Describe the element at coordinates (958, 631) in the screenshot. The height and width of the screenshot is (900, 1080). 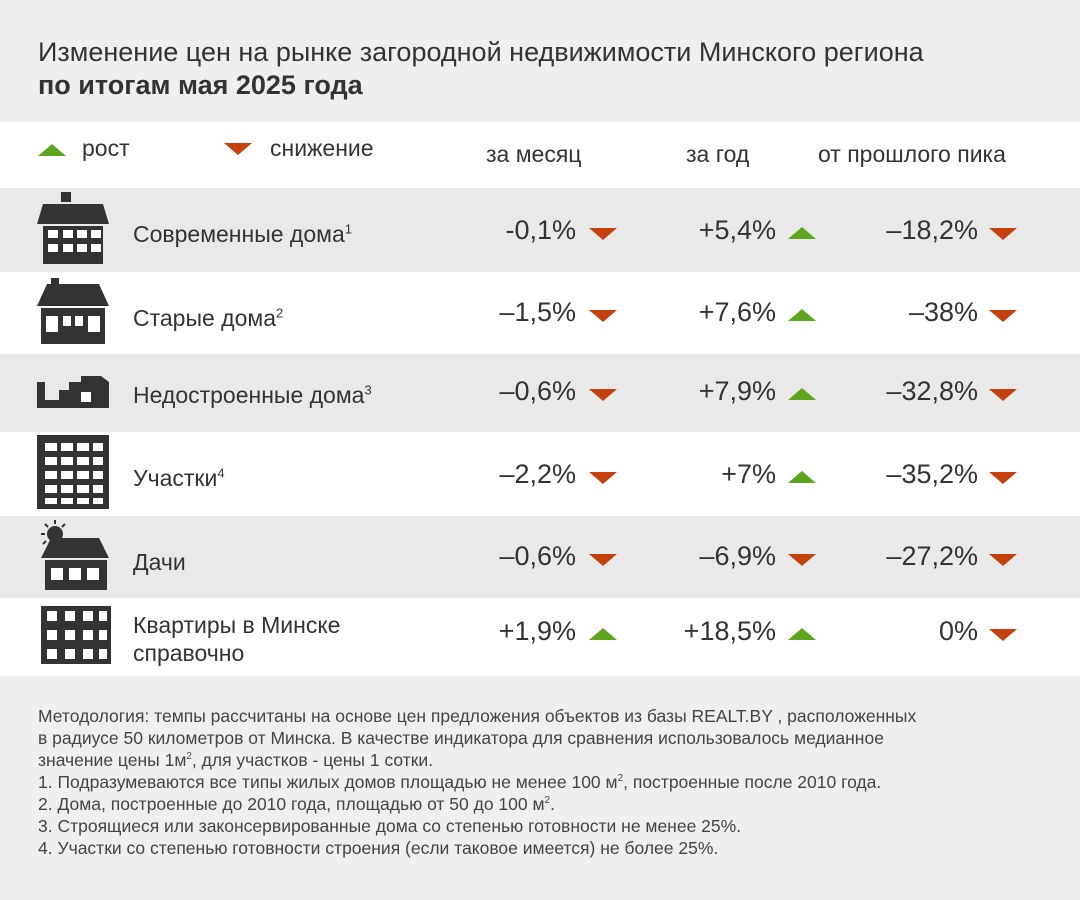
I see `value-peak: 0%` at that location.